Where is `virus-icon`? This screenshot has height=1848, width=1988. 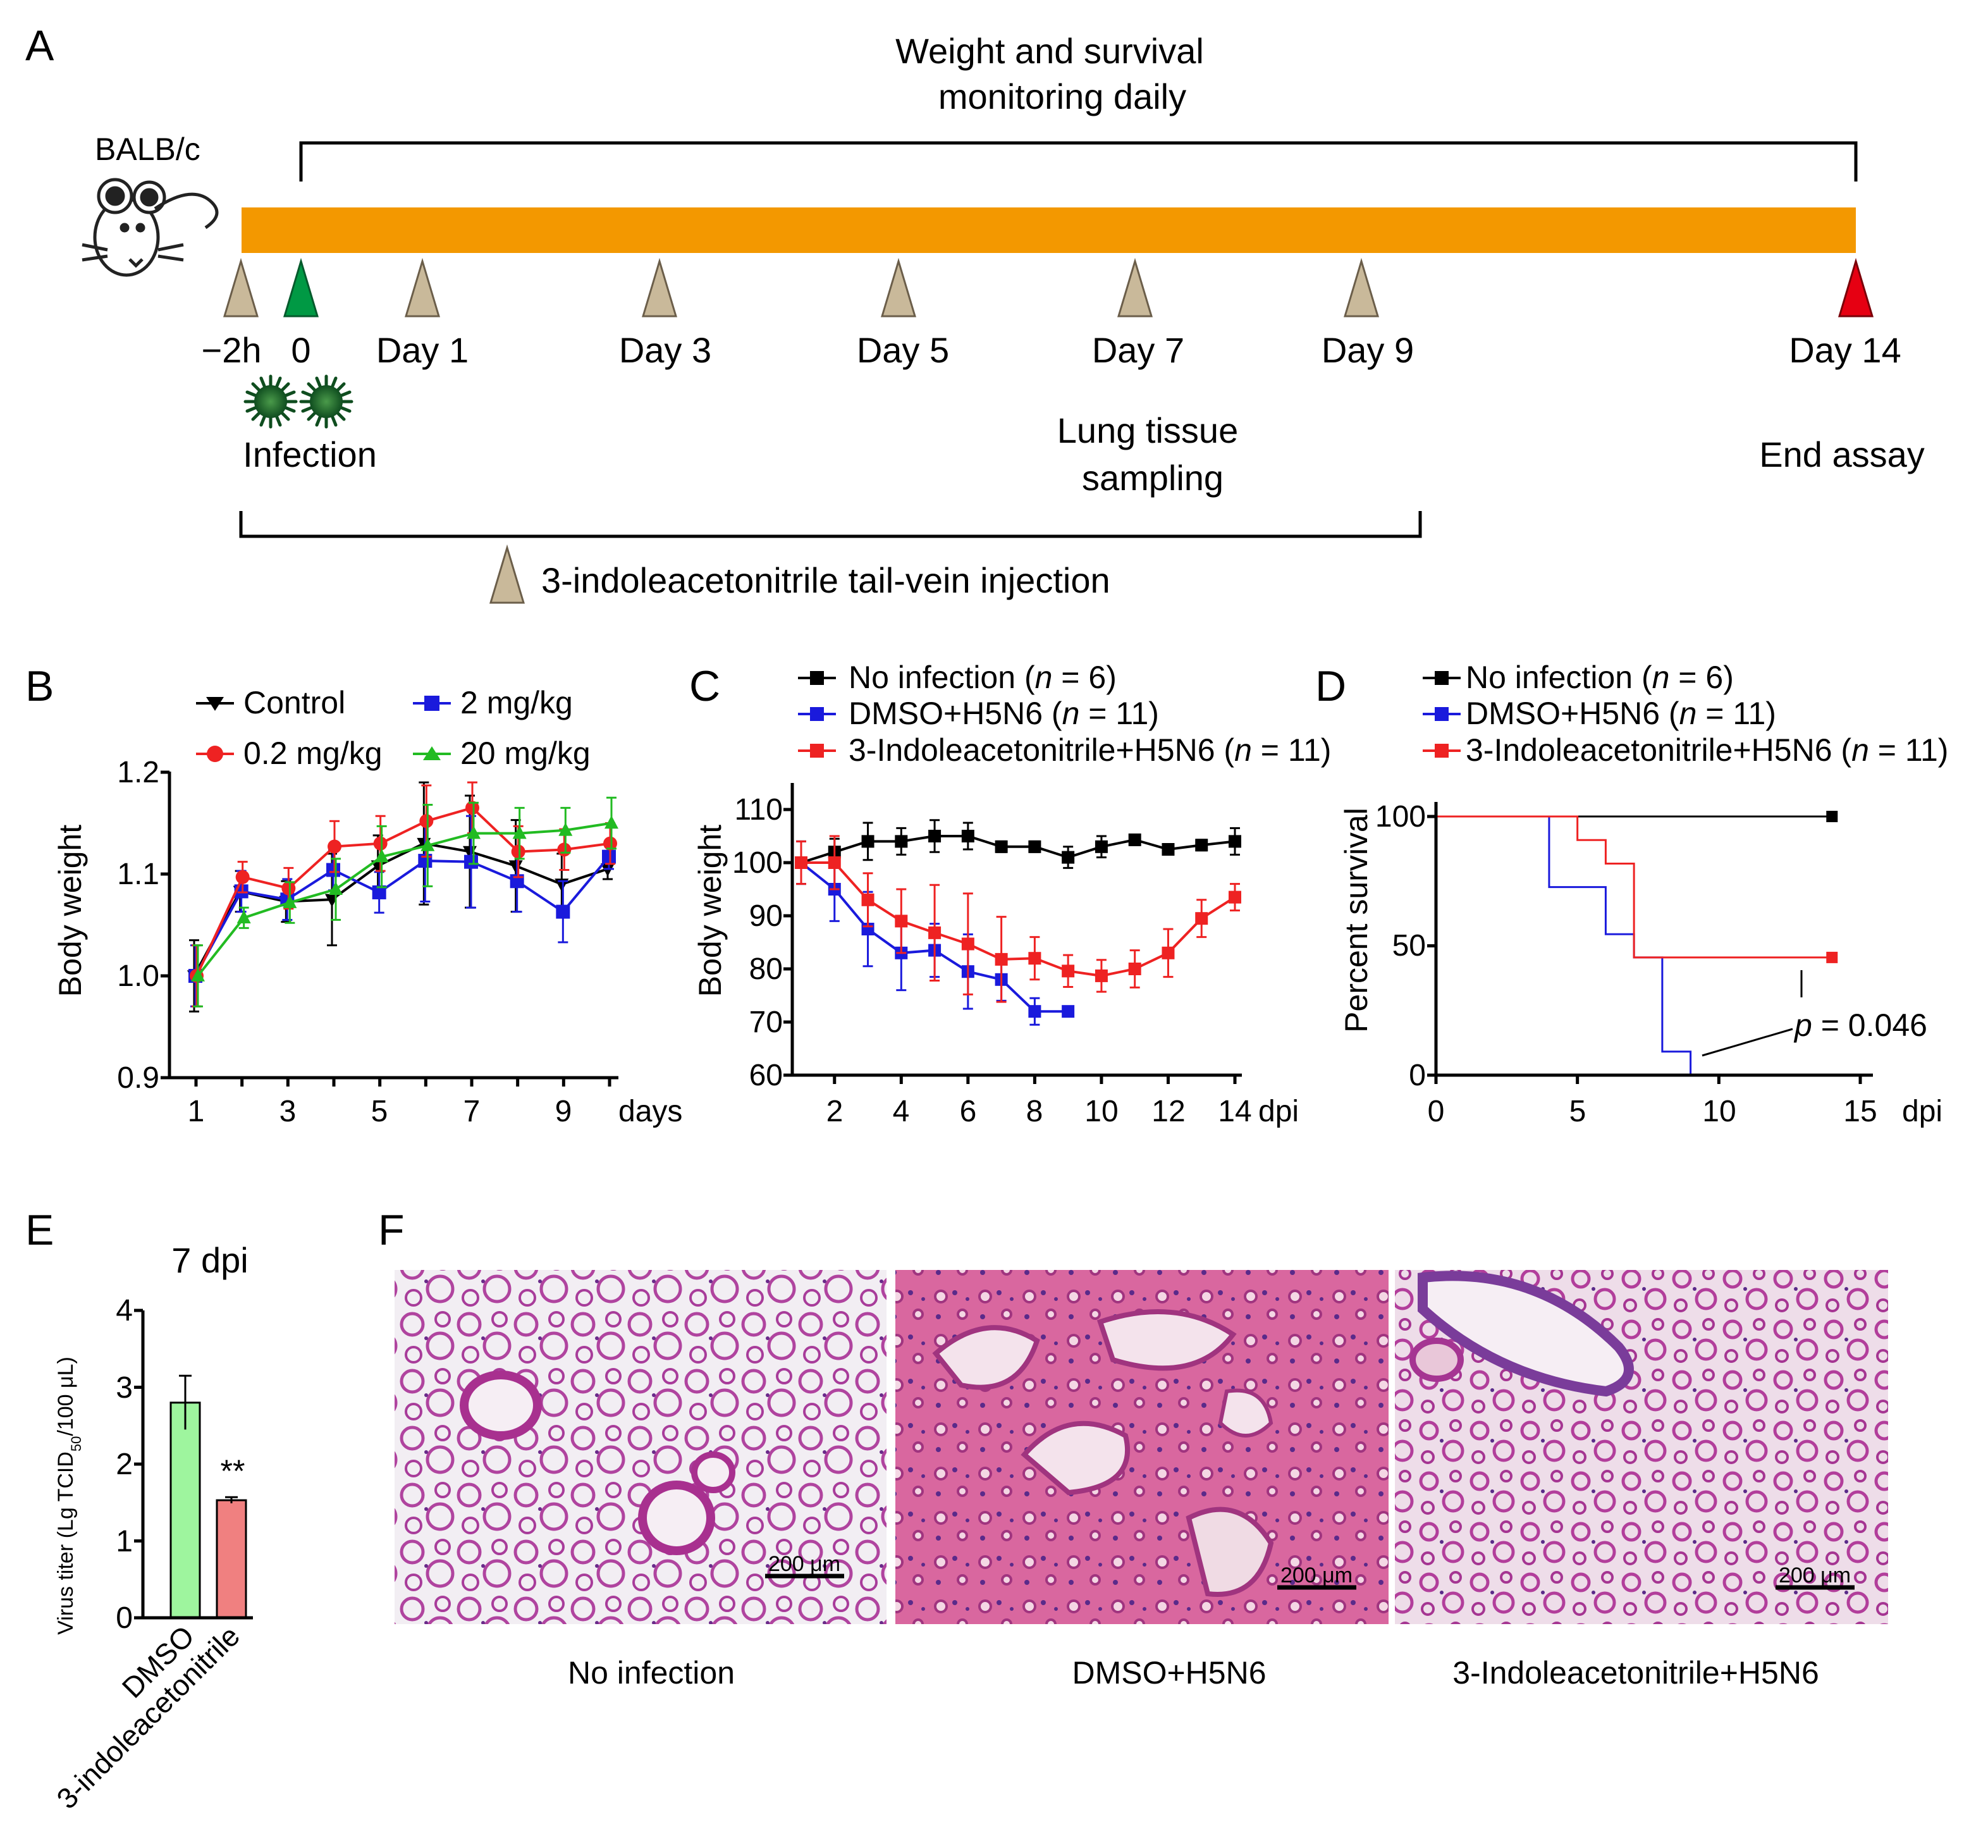
virus-icon is located at coordinates (298, 402).